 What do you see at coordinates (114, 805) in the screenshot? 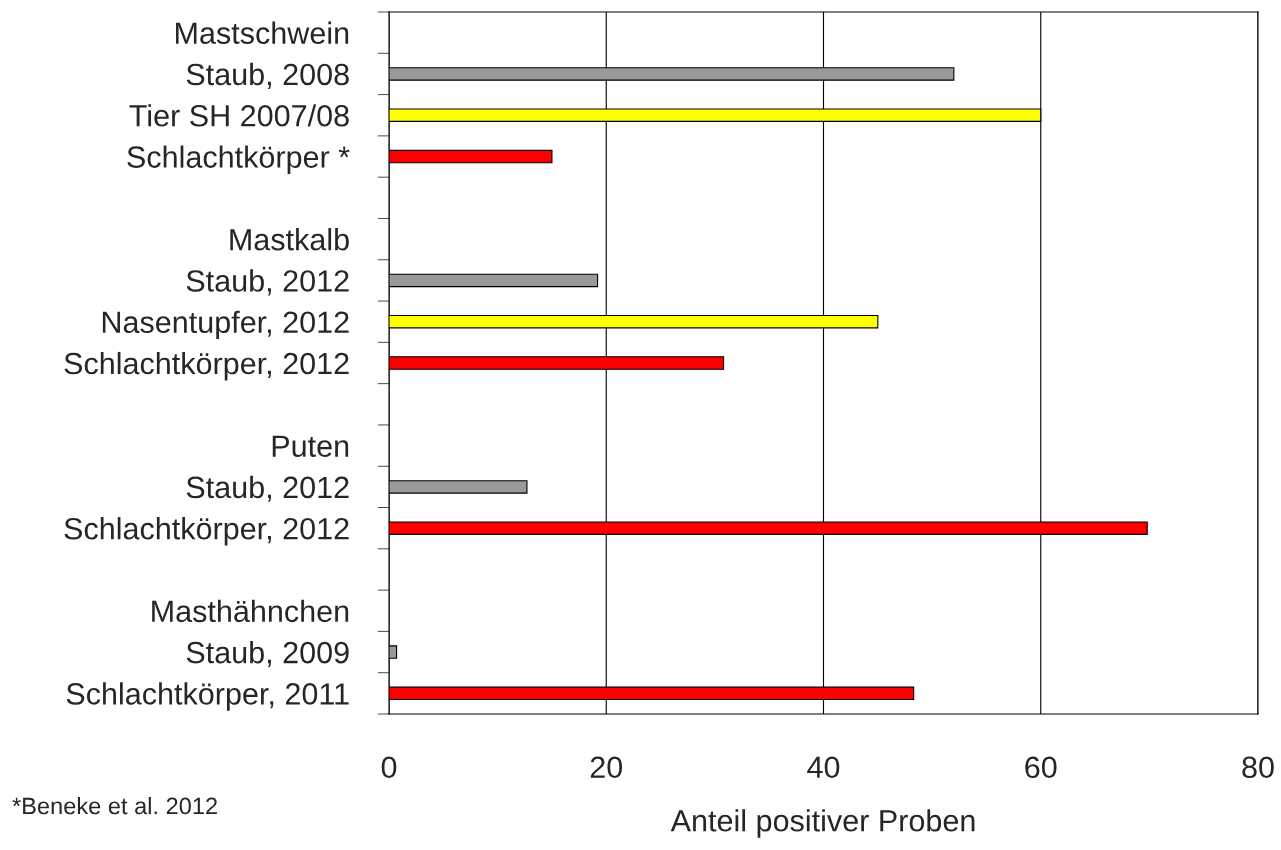
I see `text: *Beneke et al. 2012` at bounding box center [114, 805].